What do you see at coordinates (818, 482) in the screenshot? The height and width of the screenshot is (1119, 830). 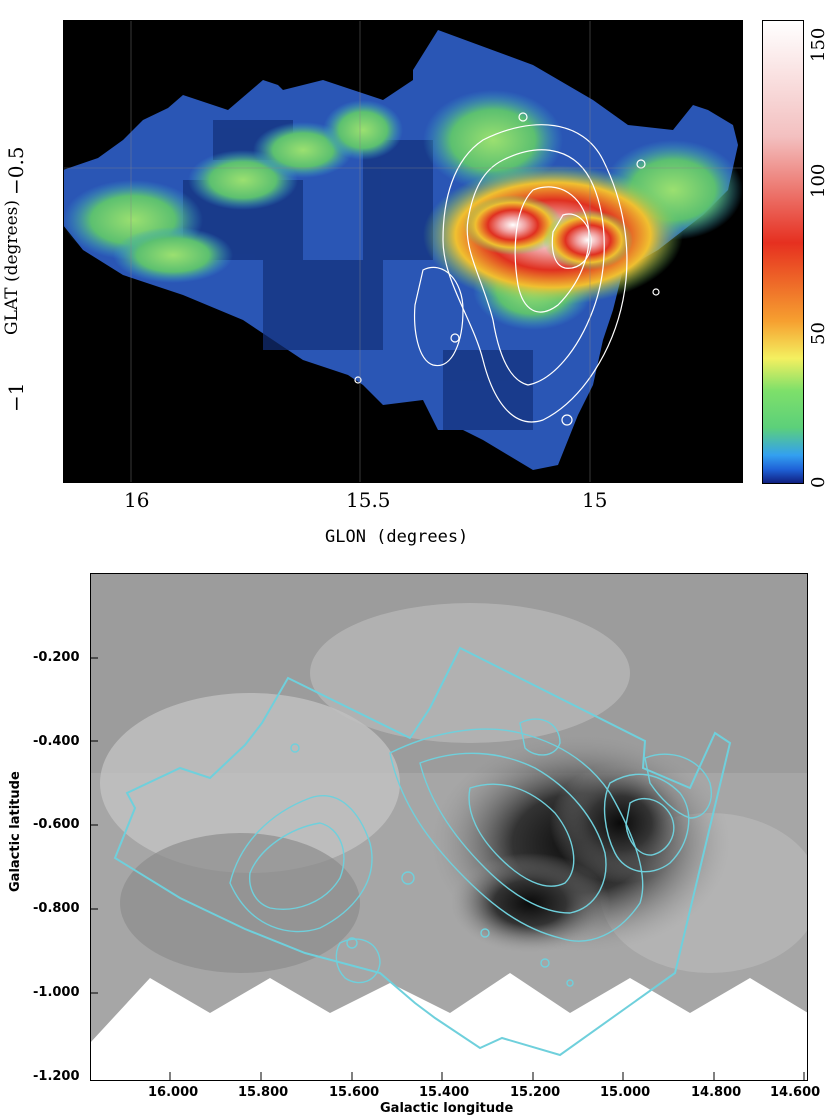 I see `colorbar-tick-0: 0` at bounding box center [818, 482].